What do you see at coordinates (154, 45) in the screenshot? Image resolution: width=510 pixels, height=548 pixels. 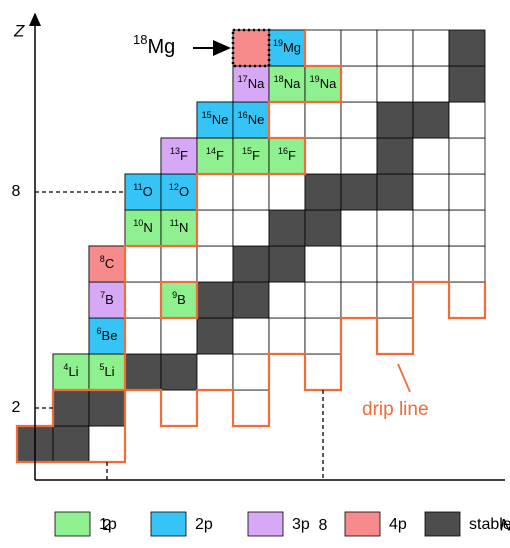 I see `annotation: 18Mg` at bounding box center [154, 45].